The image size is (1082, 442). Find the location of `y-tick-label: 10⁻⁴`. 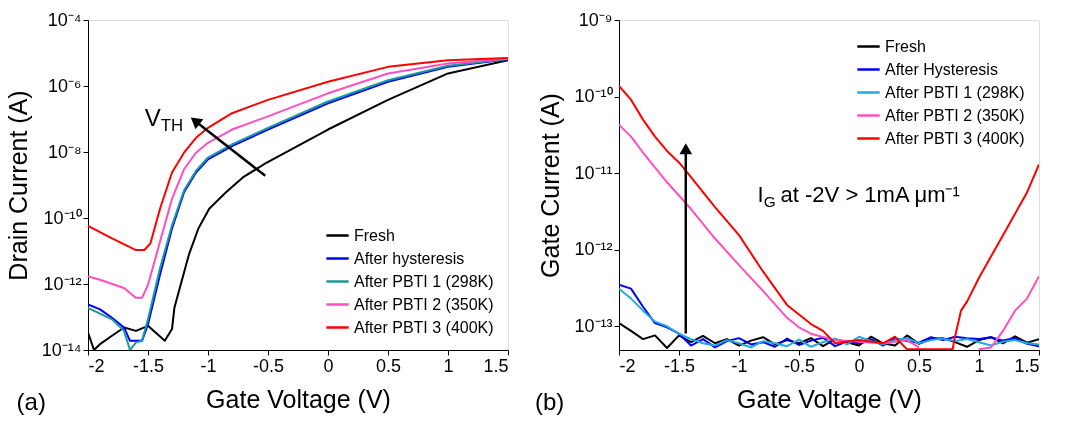

y-tick-label: 10⁻⁴ is located at coordinates (64, 19).